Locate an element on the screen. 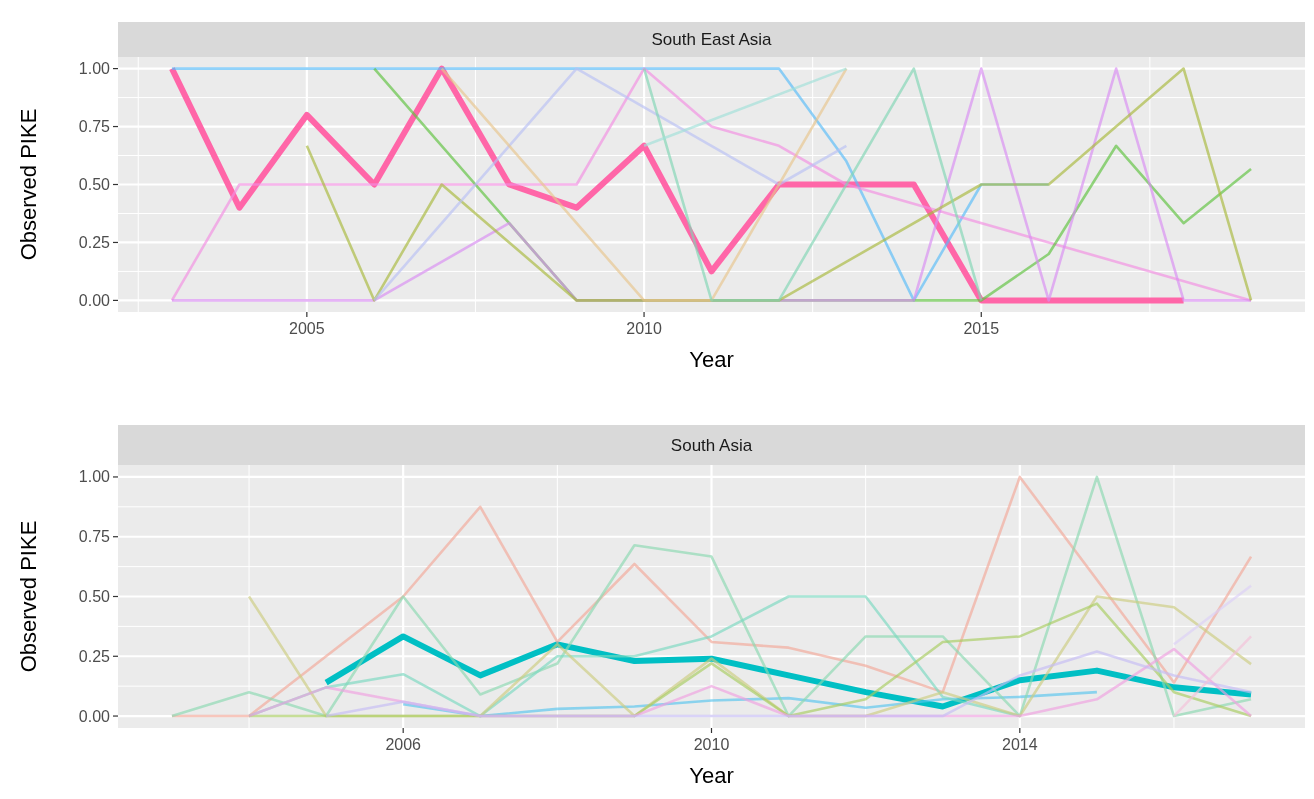 This screenshot has height=799, width=1314. x-tick-label: 2014 is located at coordinates (1020, 744).